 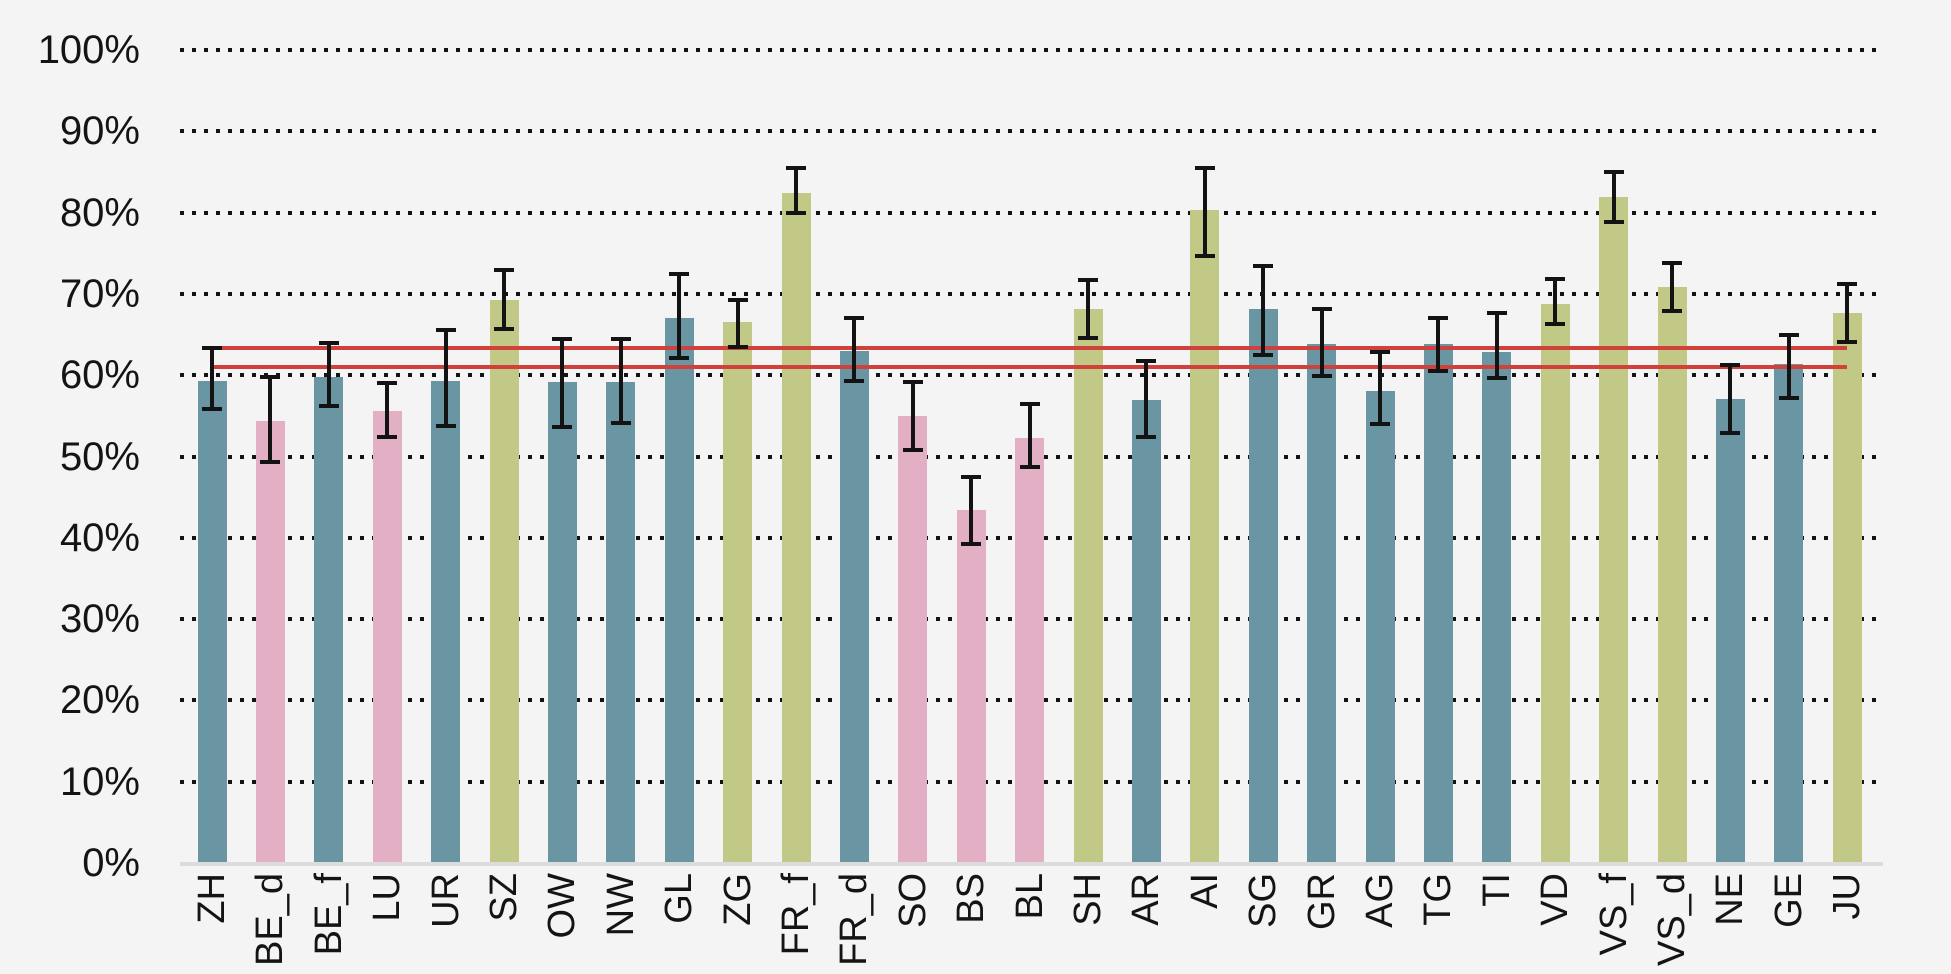 What do you see at coordinates (1788, 334) in the screenshot?
I see `error-cap-high-GE` at bounding box center [1788, 334].